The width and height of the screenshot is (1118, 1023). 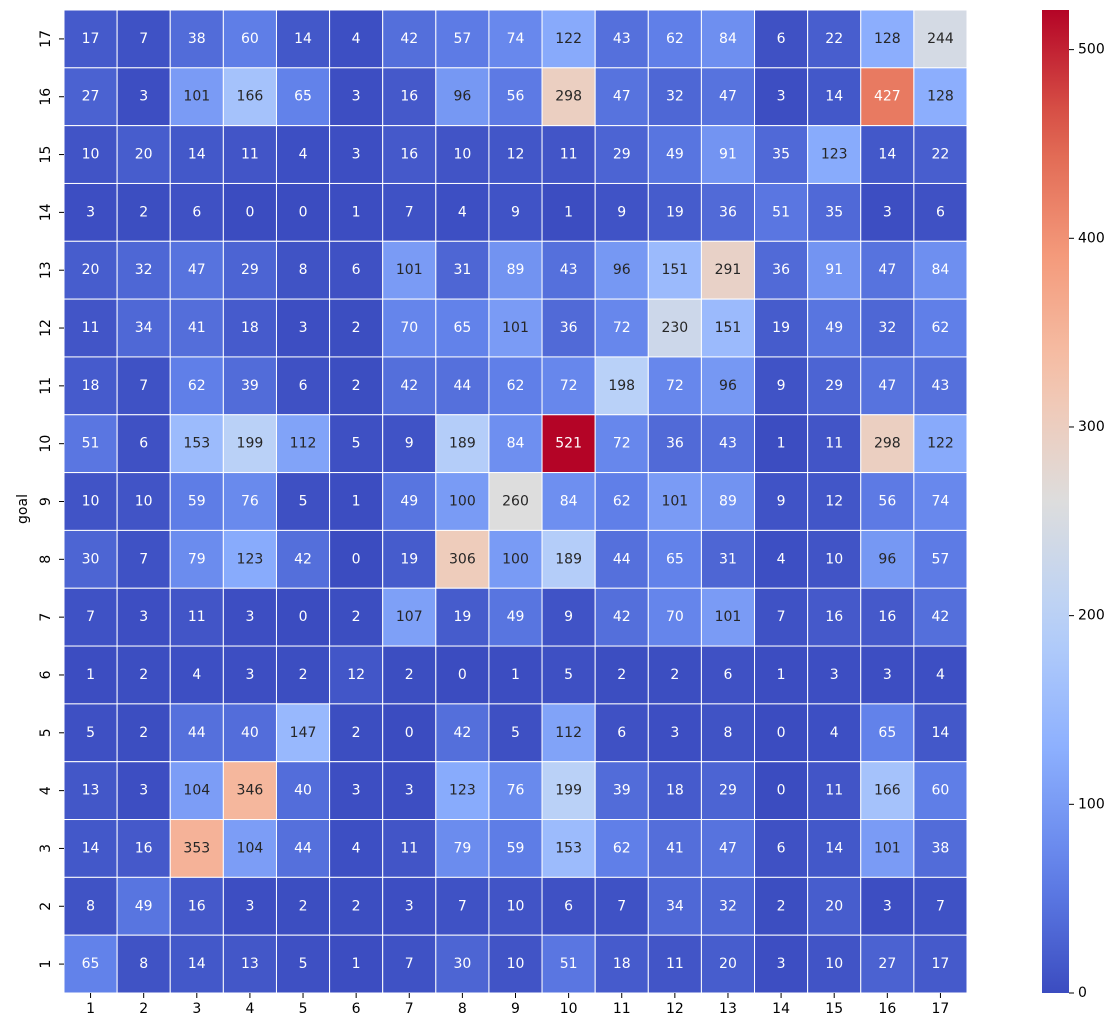 I want to click on cell-value-label: 41, so click(x=675, y=848).